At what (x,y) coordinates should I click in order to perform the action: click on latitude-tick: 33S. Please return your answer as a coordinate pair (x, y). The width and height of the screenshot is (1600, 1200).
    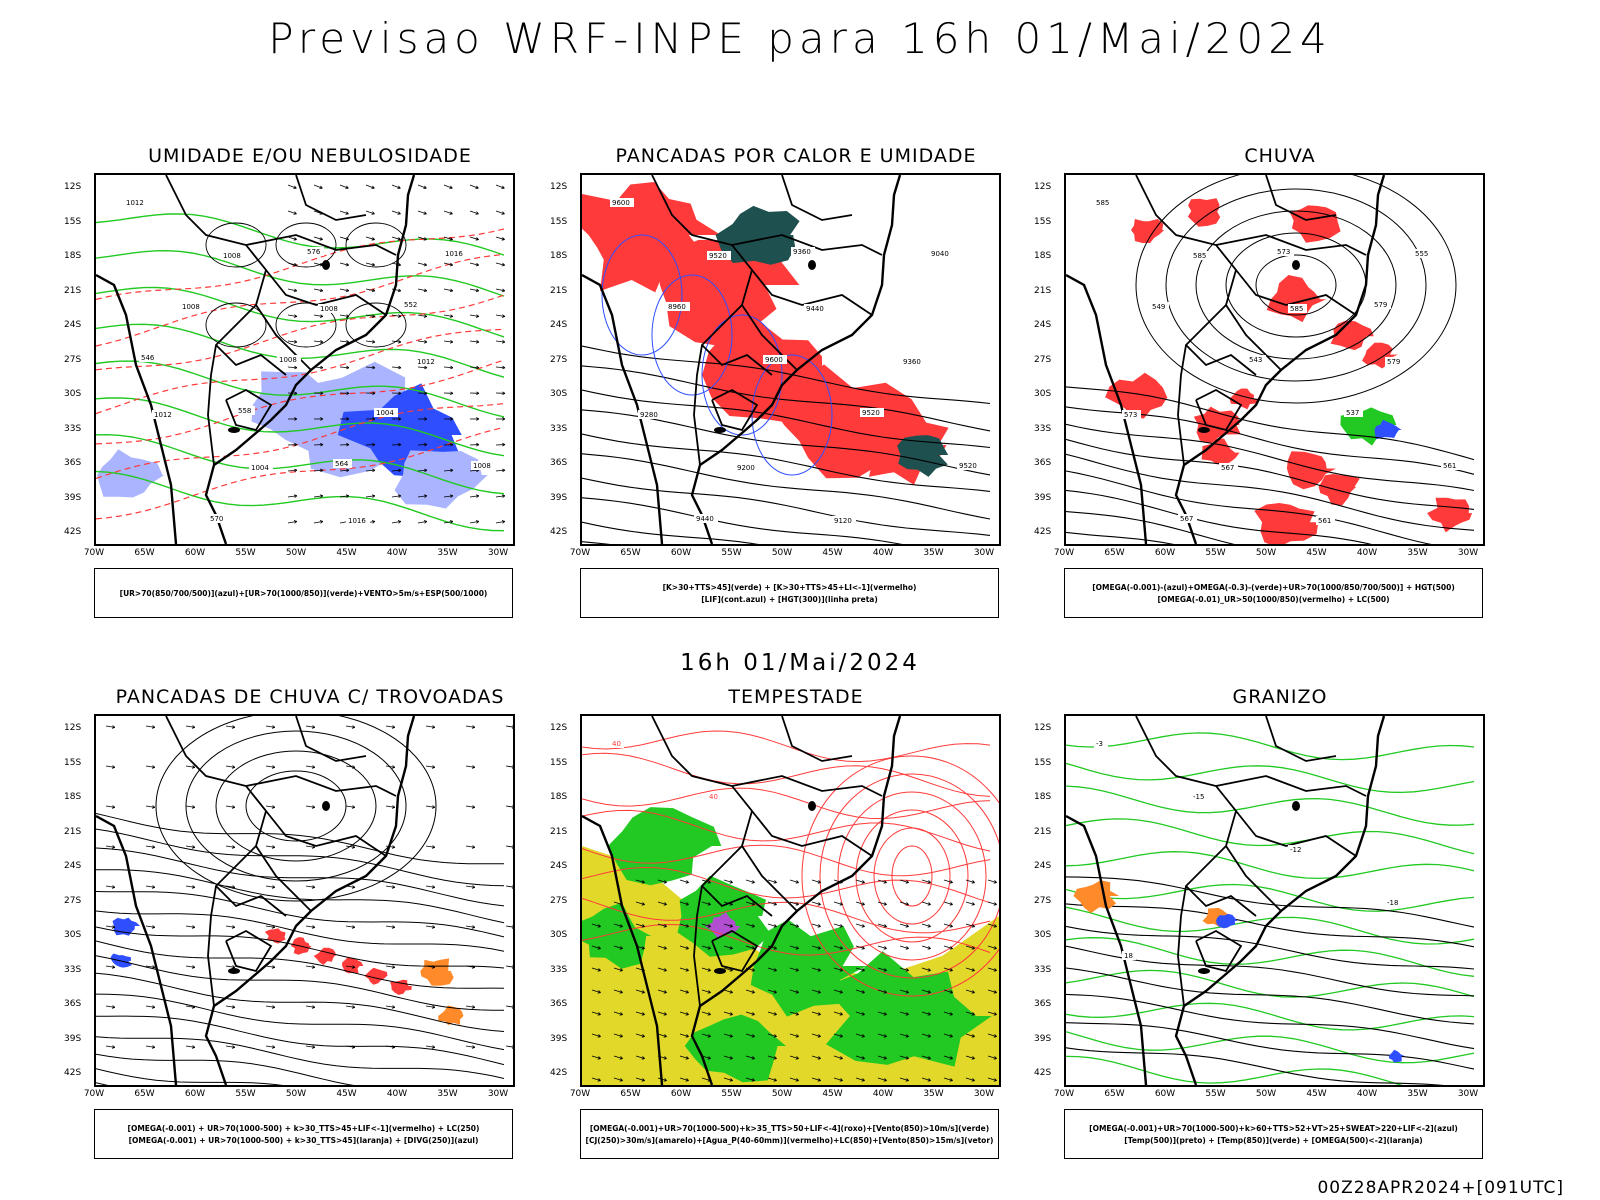
    Looking at the image, I should click on (559, 428).